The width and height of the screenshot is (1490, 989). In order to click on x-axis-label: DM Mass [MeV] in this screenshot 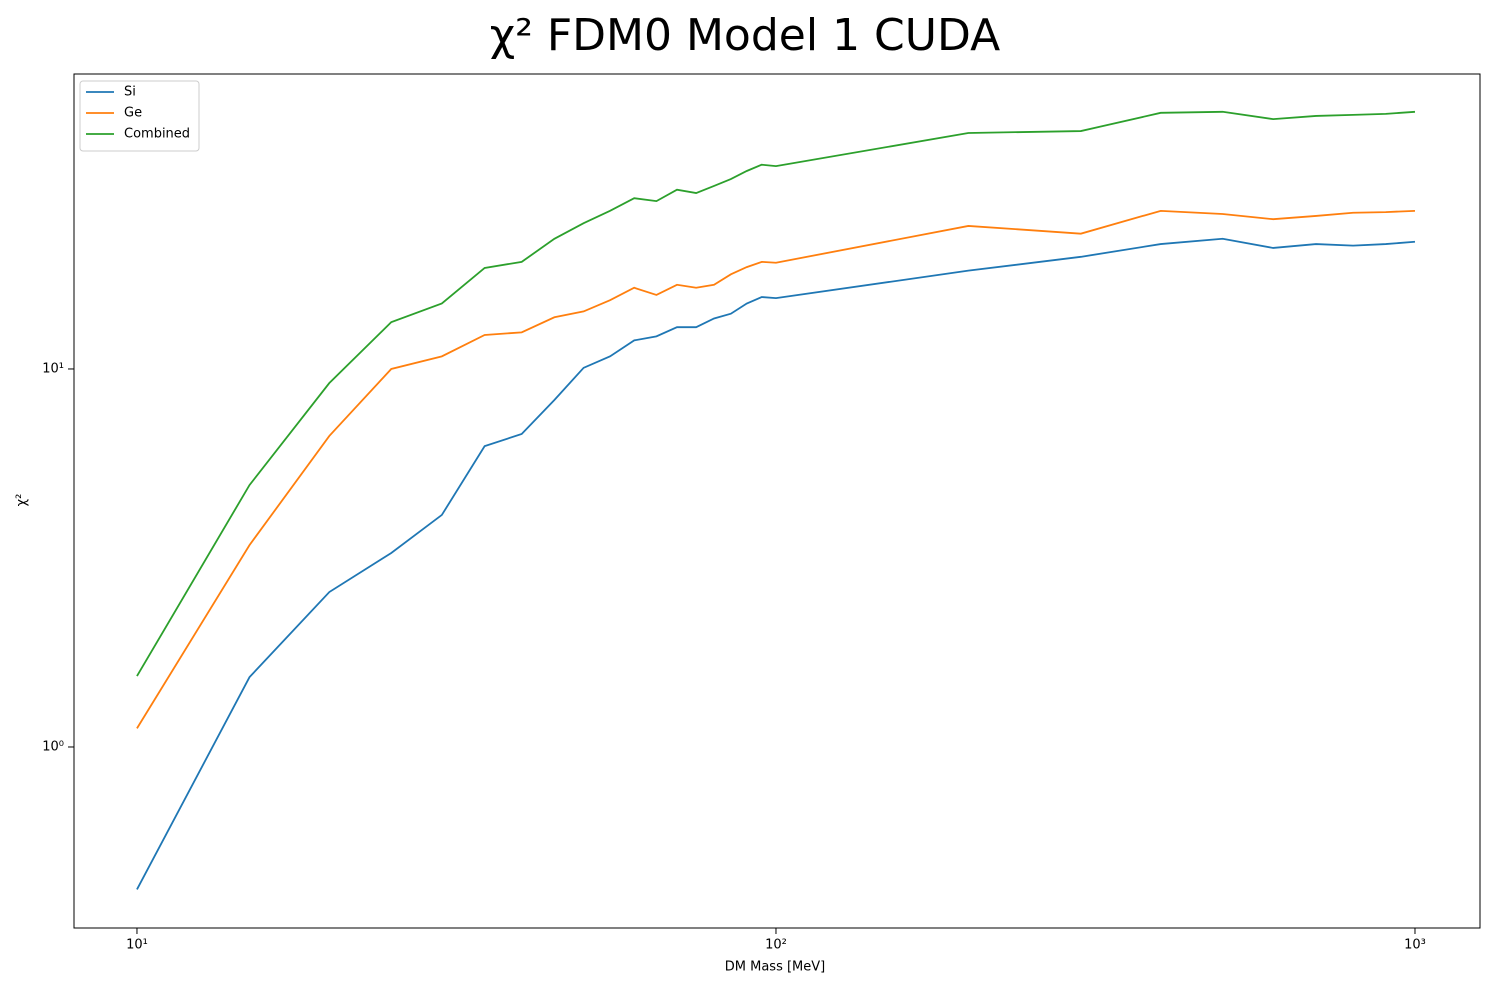, I will do `click(775, 967)`.